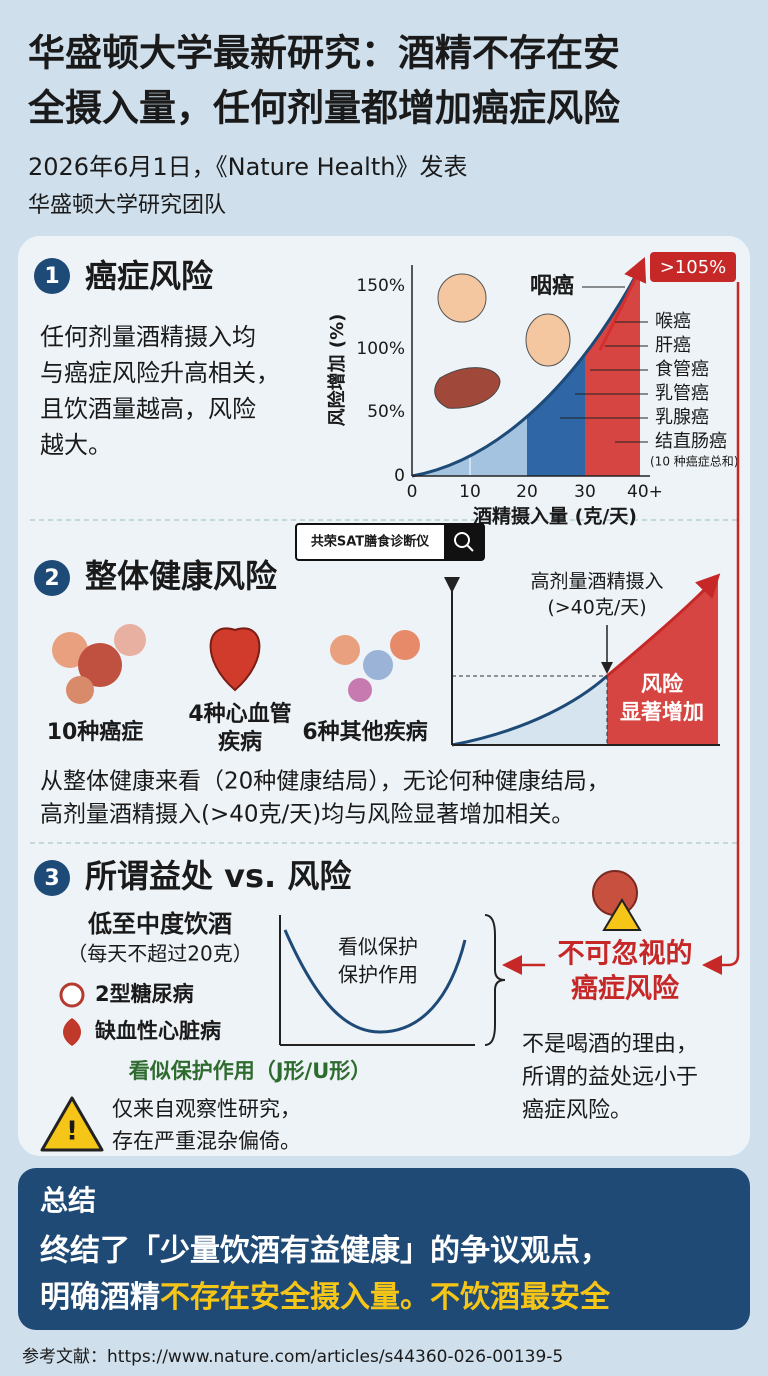 This screenshot has width=768, height=1376. I want to click on badge-text: >105%, so click(693, 267).